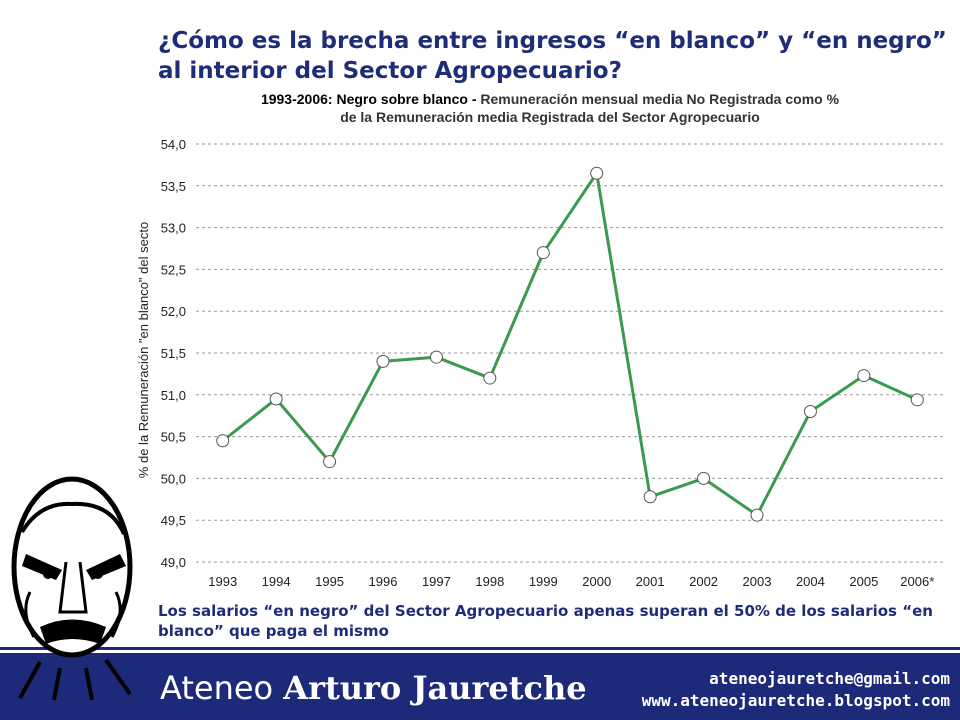 This screenshot has width=960, height=720. Describe the element at coordinates (795, 700) in the screenshot. I see `contact-website: www.ateneojauretche.blogspot.com` at that location.